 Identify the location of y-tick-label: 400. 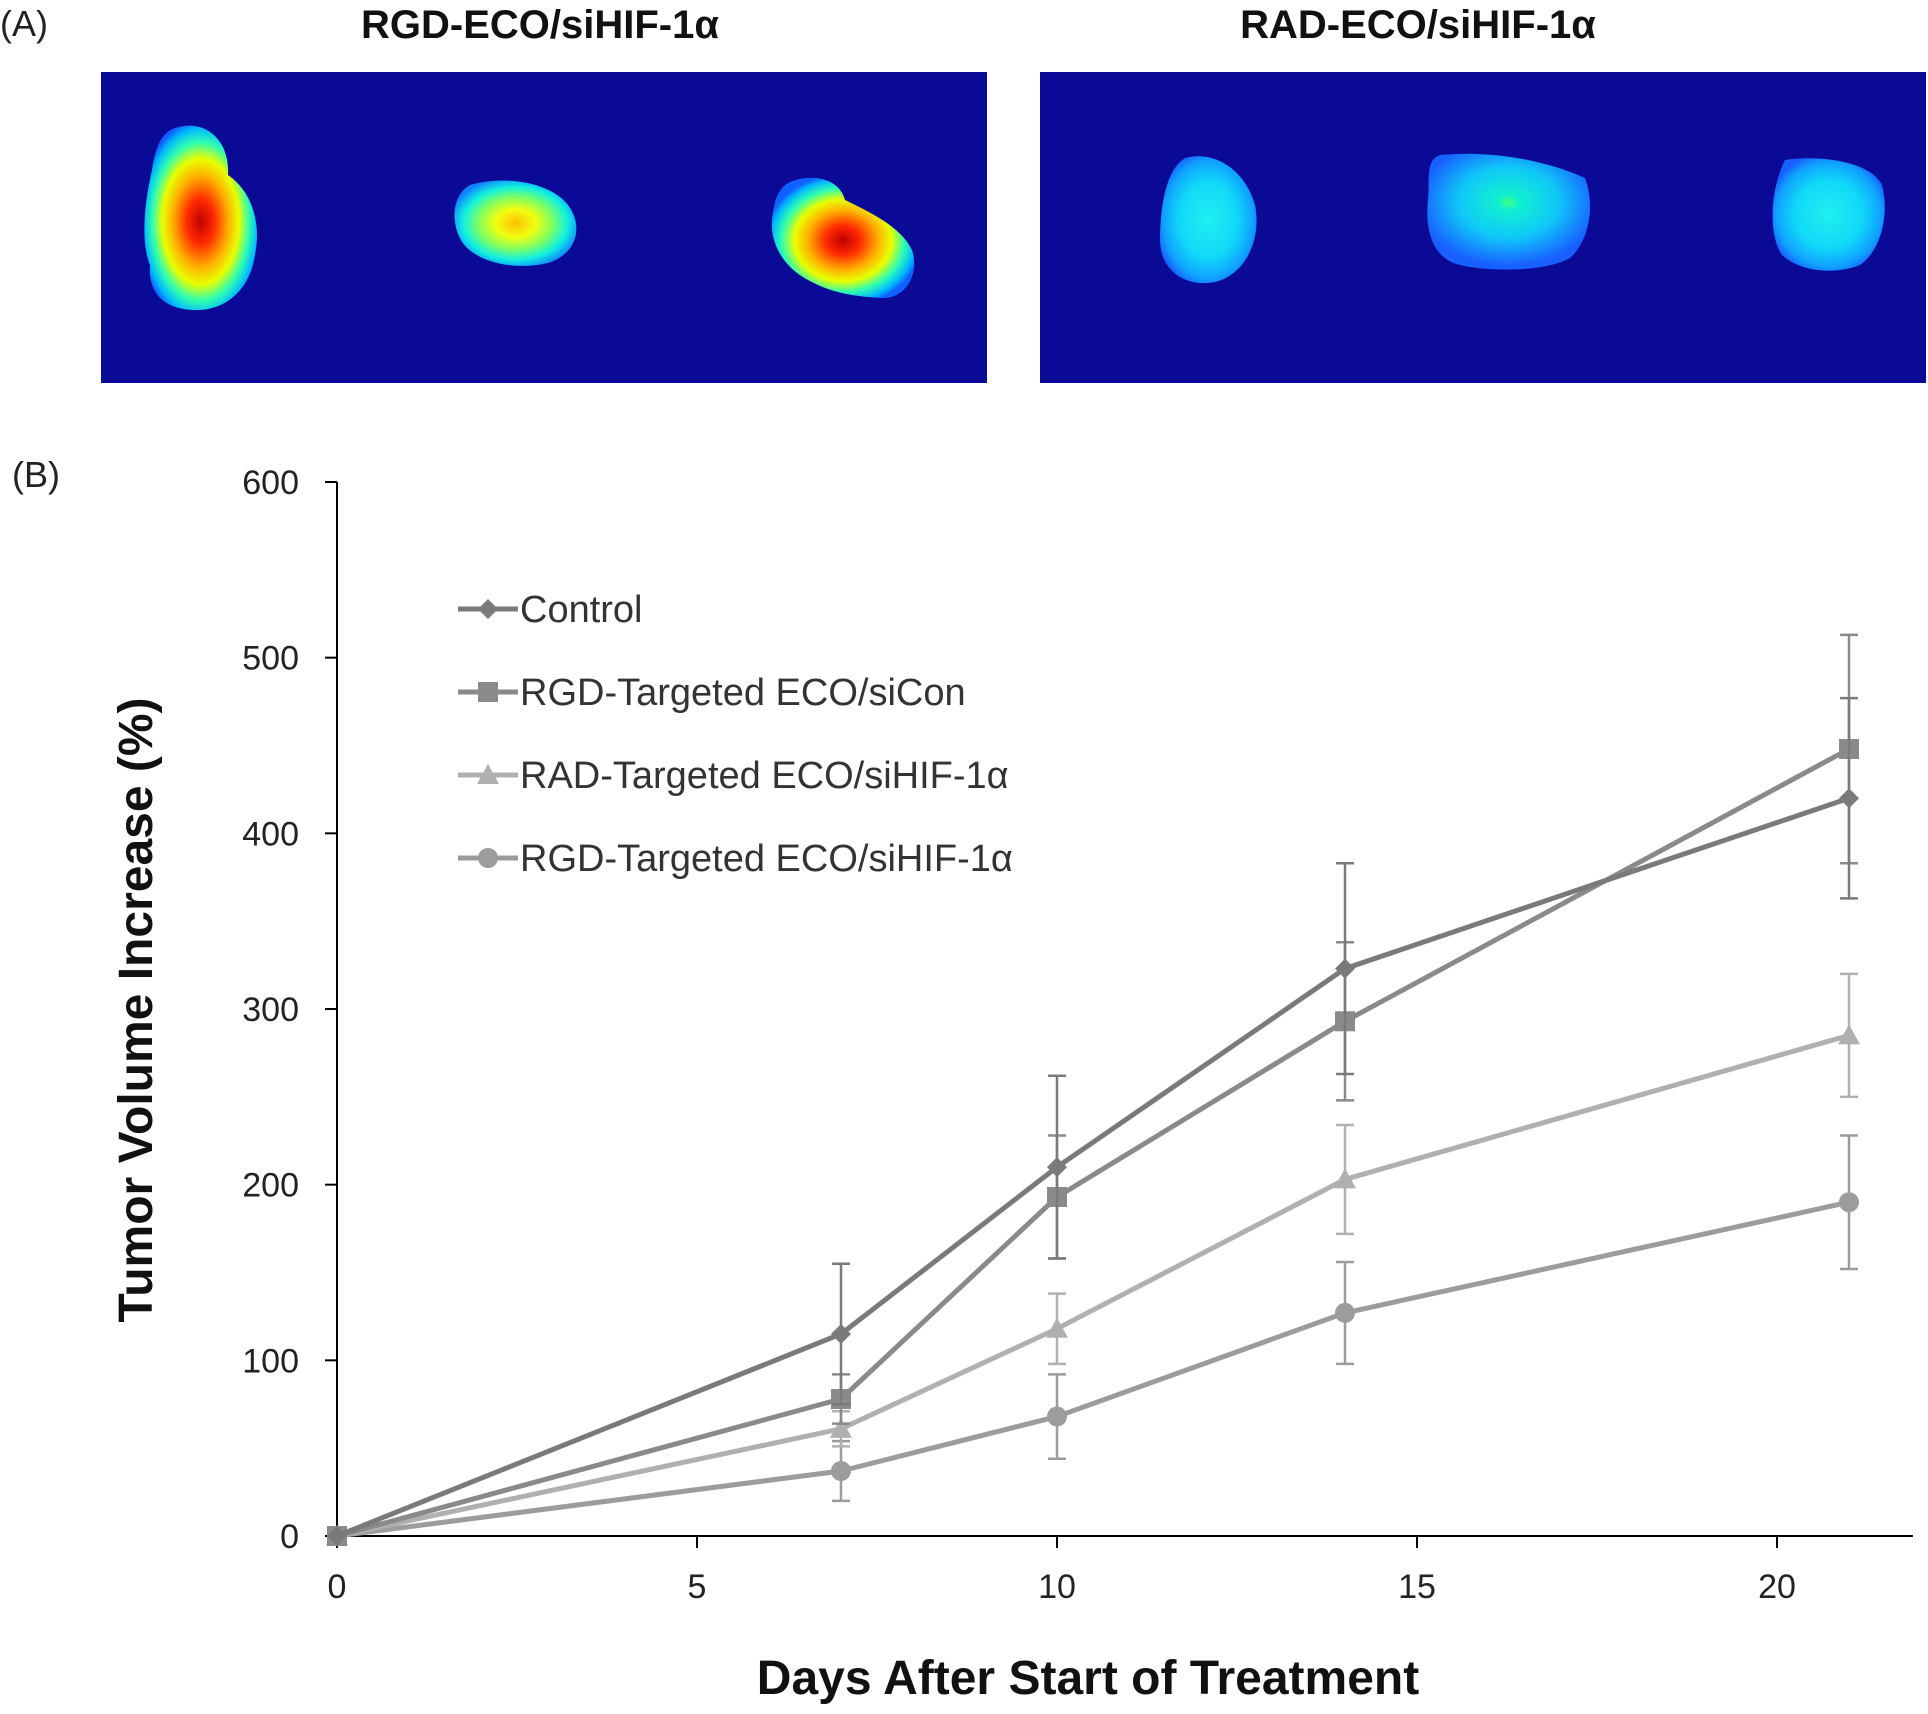
(270, 834).